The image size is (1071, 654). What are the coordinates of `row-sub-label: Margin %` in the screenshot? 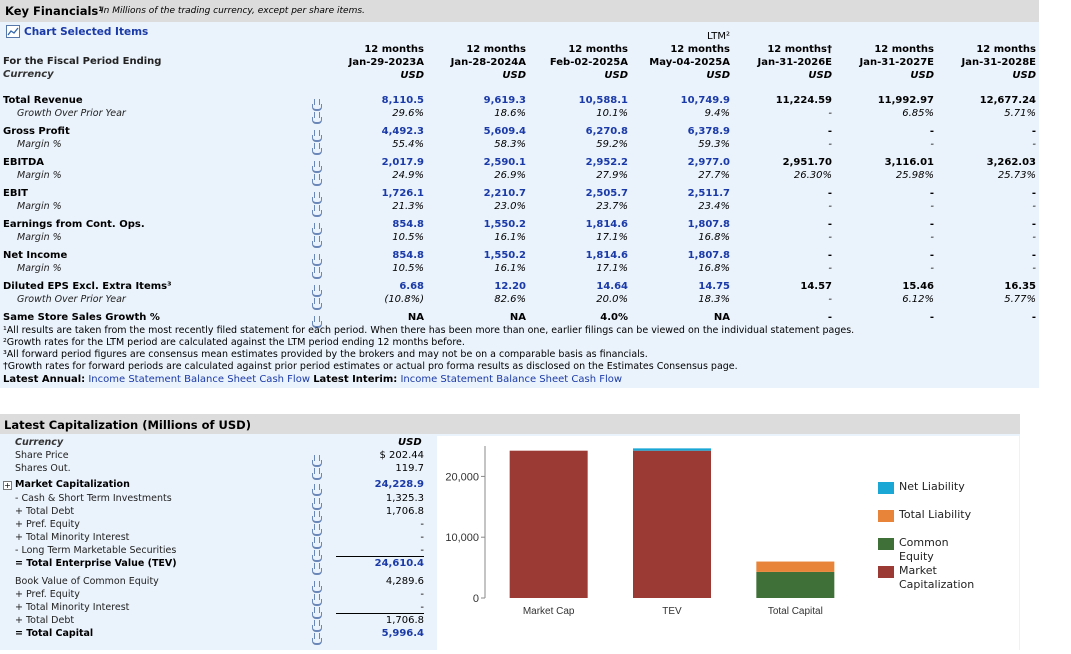 It's located at (39, 237).